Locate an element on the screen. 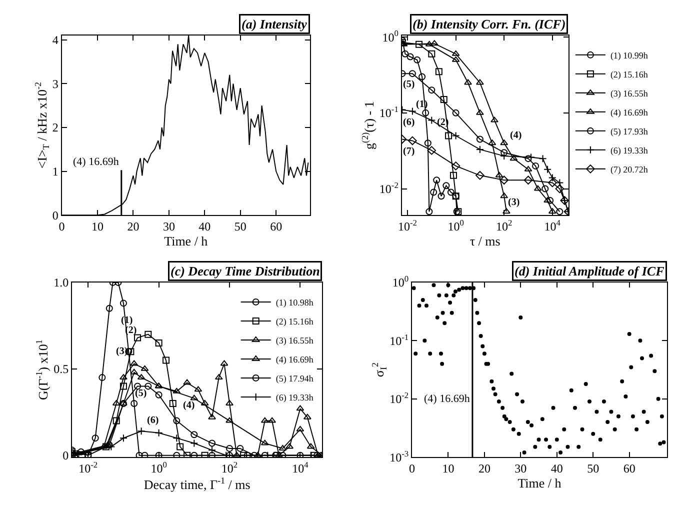 The width and height of the screenshot is (684, 514). legend-label: (1) 10.99h is located at coordinates (629, 55).